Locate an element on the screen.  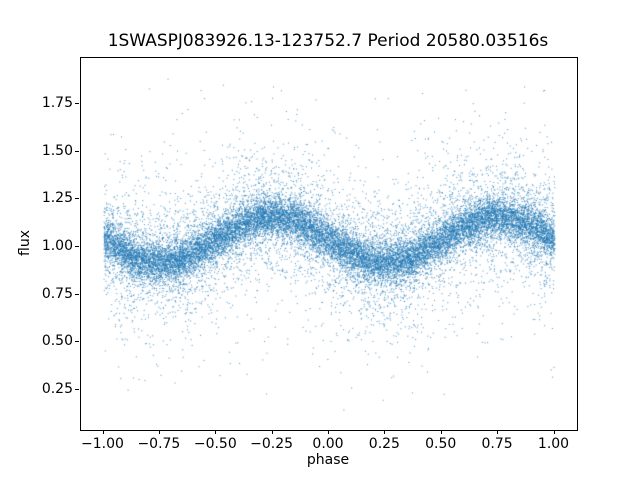
y-tick-label: 1.00 is located at coordinates (57, 245).